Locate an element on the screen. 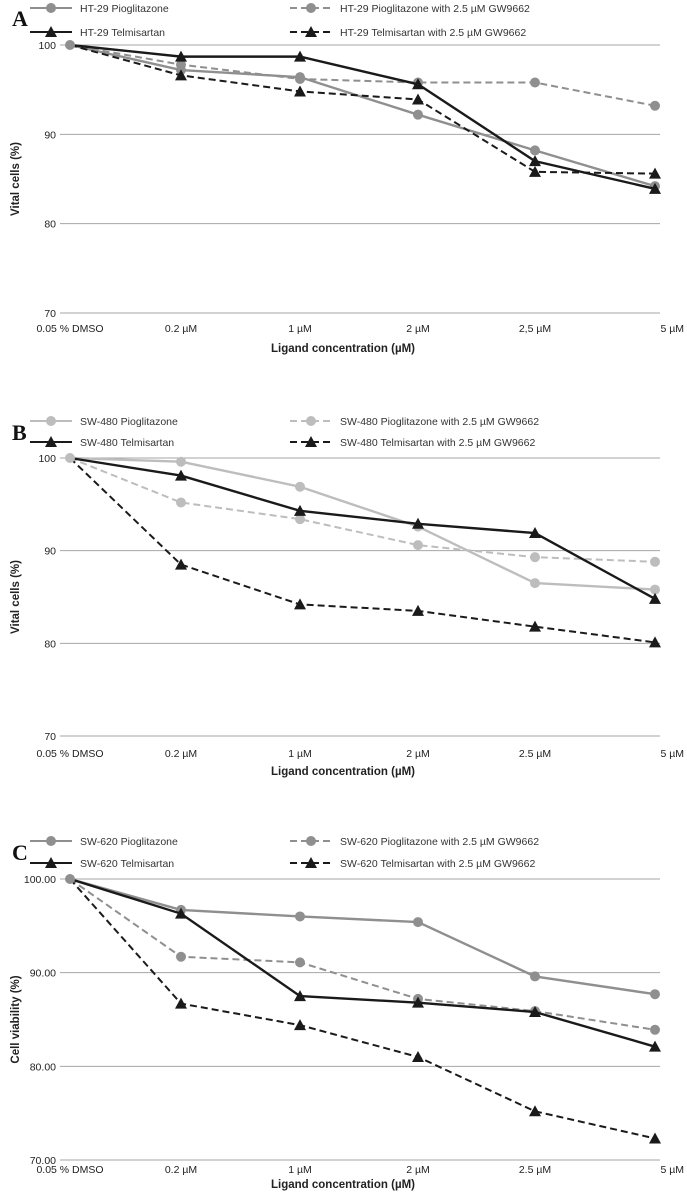 This screenshot has width=687, height=1203. legend-label: HT-29 Pioglitazone with 2.5 µM GW9662 is located at coordinates (435, 9).